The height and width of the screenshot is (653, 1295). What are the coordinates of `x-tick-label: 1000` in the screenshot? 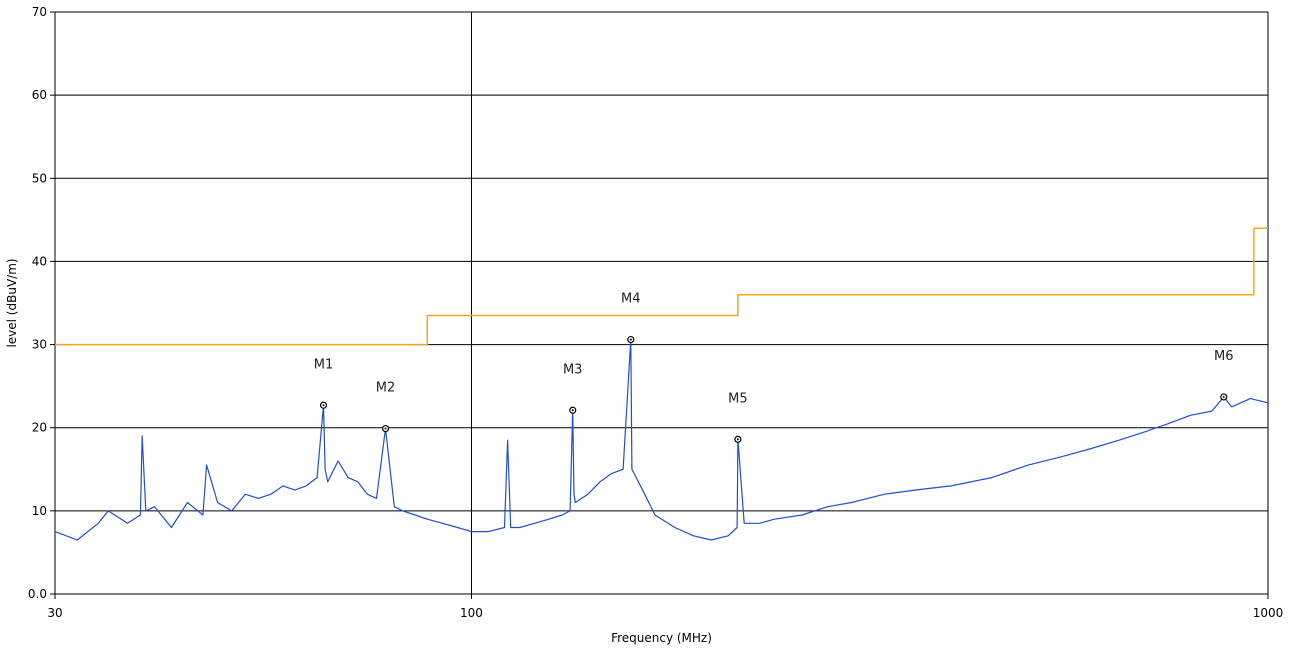 It's located at (1268, 613).